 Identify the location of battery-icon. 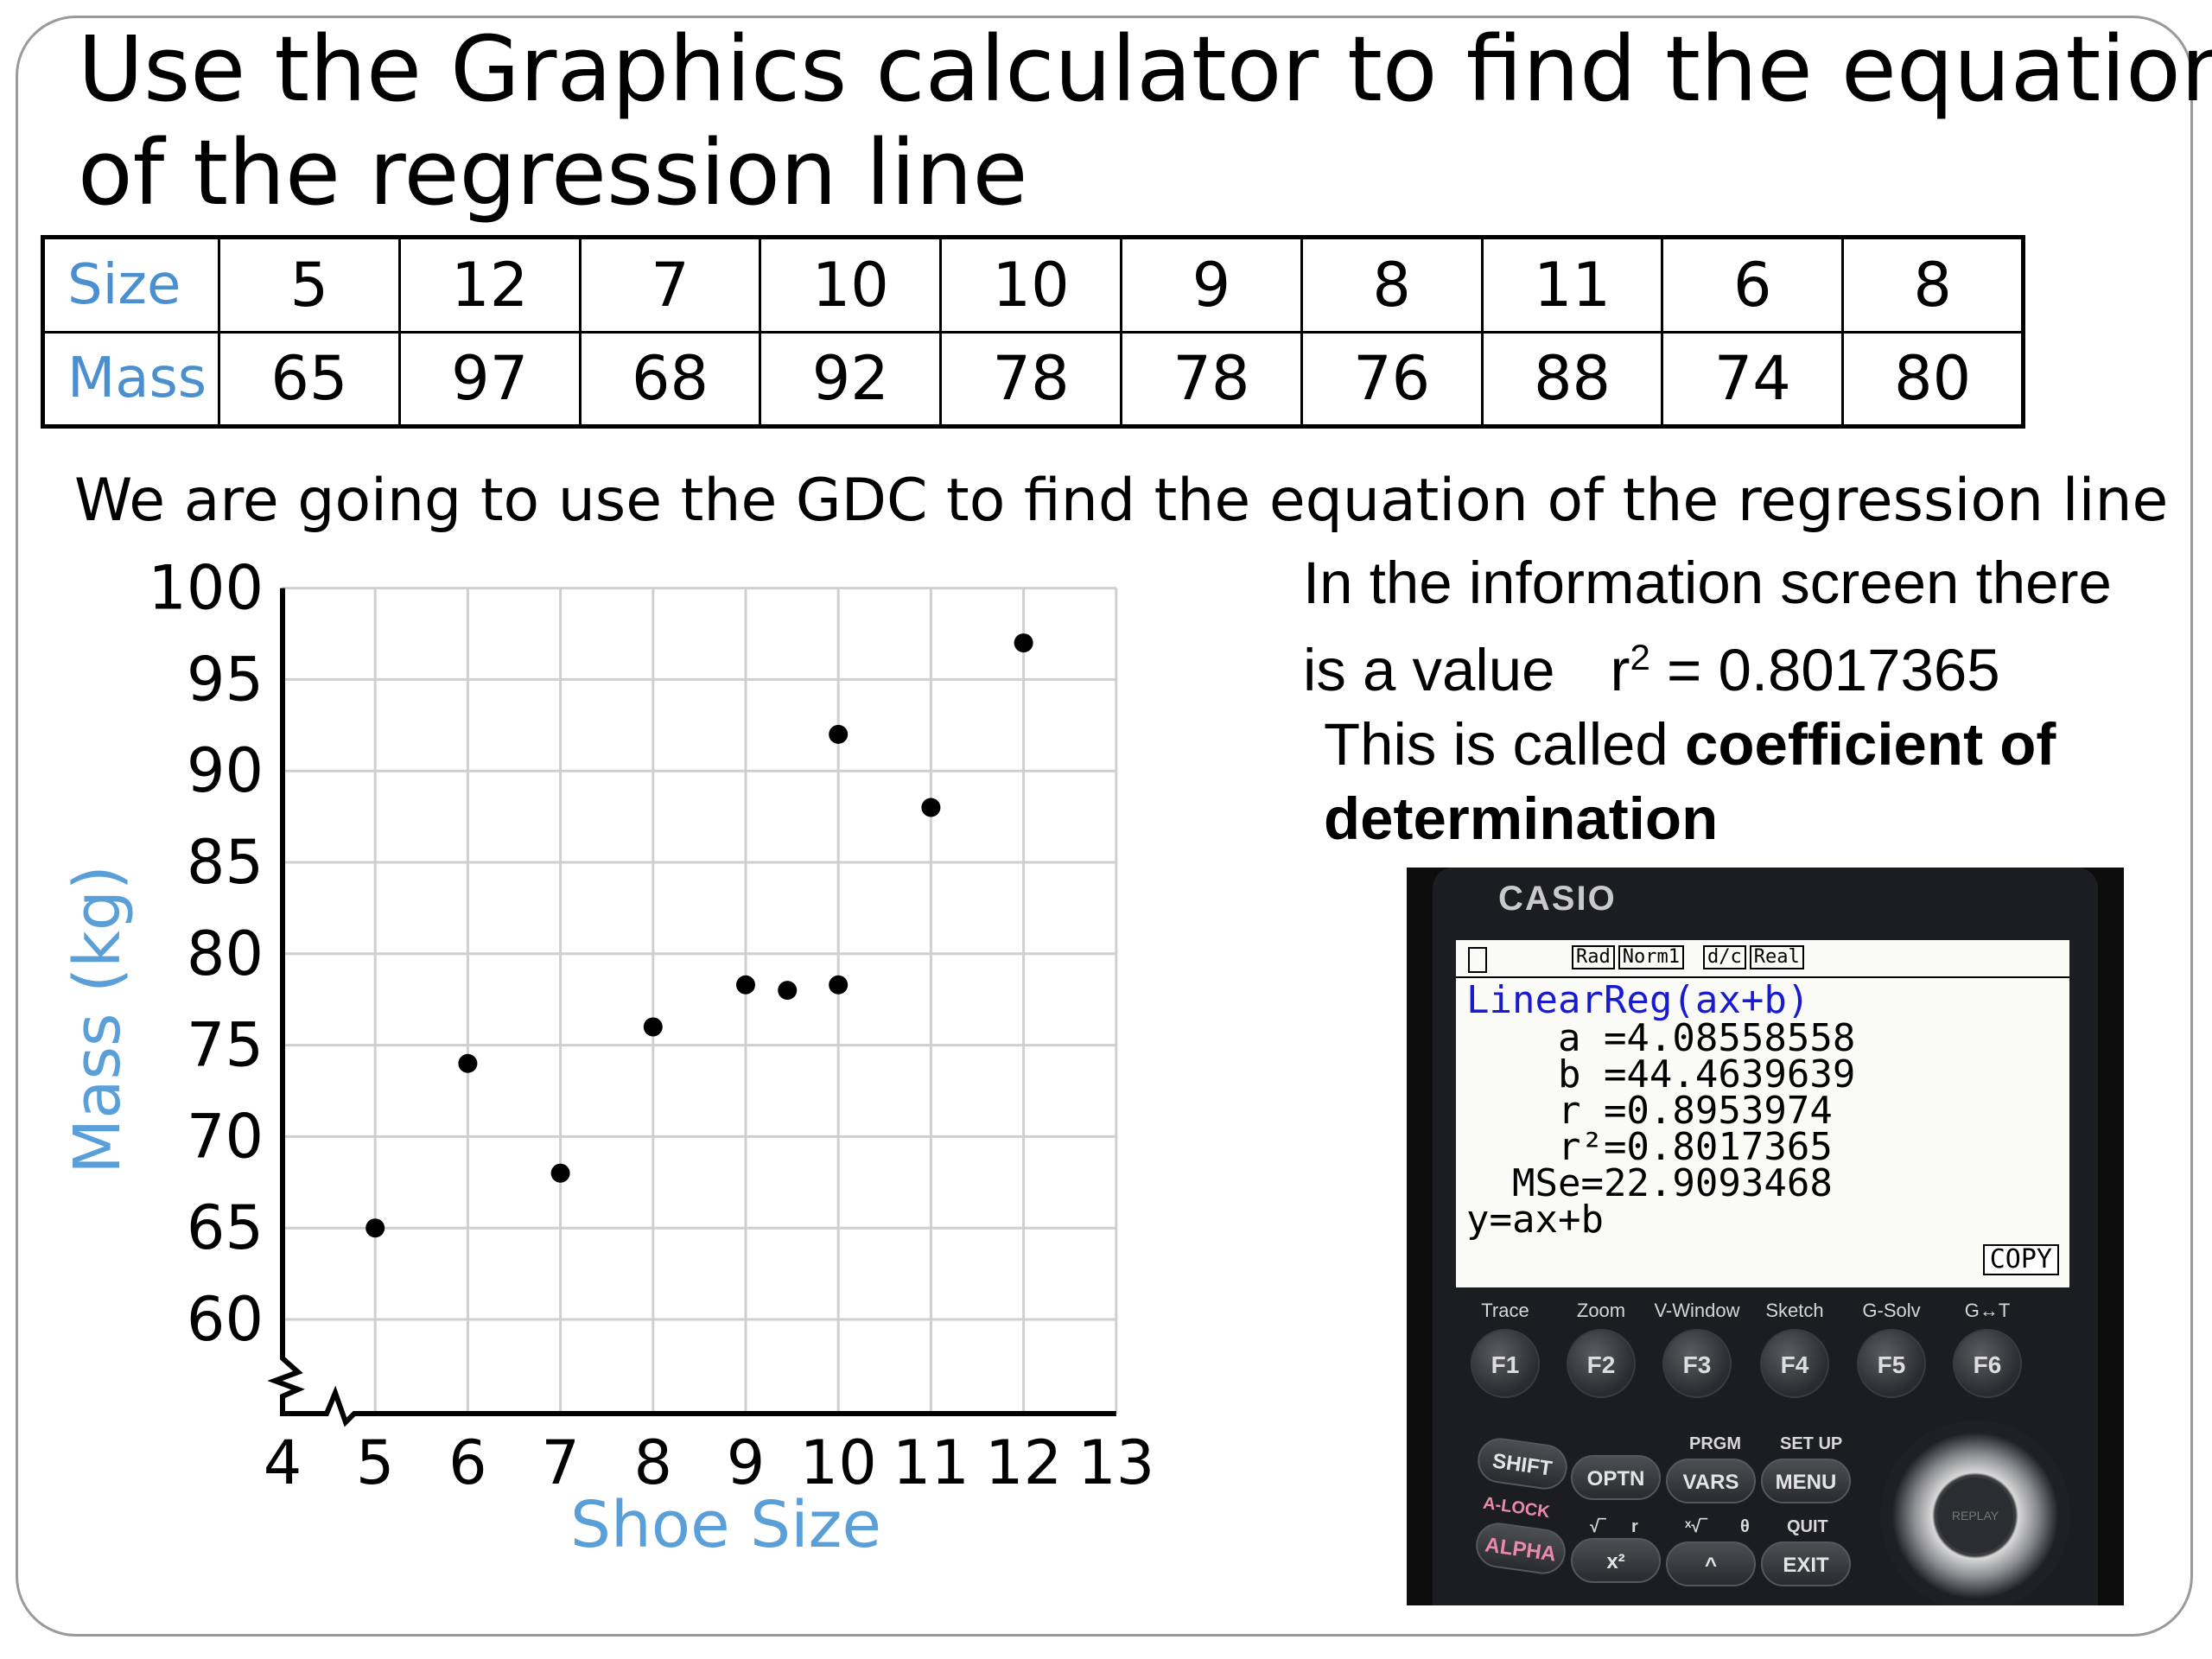
(1477, 960).